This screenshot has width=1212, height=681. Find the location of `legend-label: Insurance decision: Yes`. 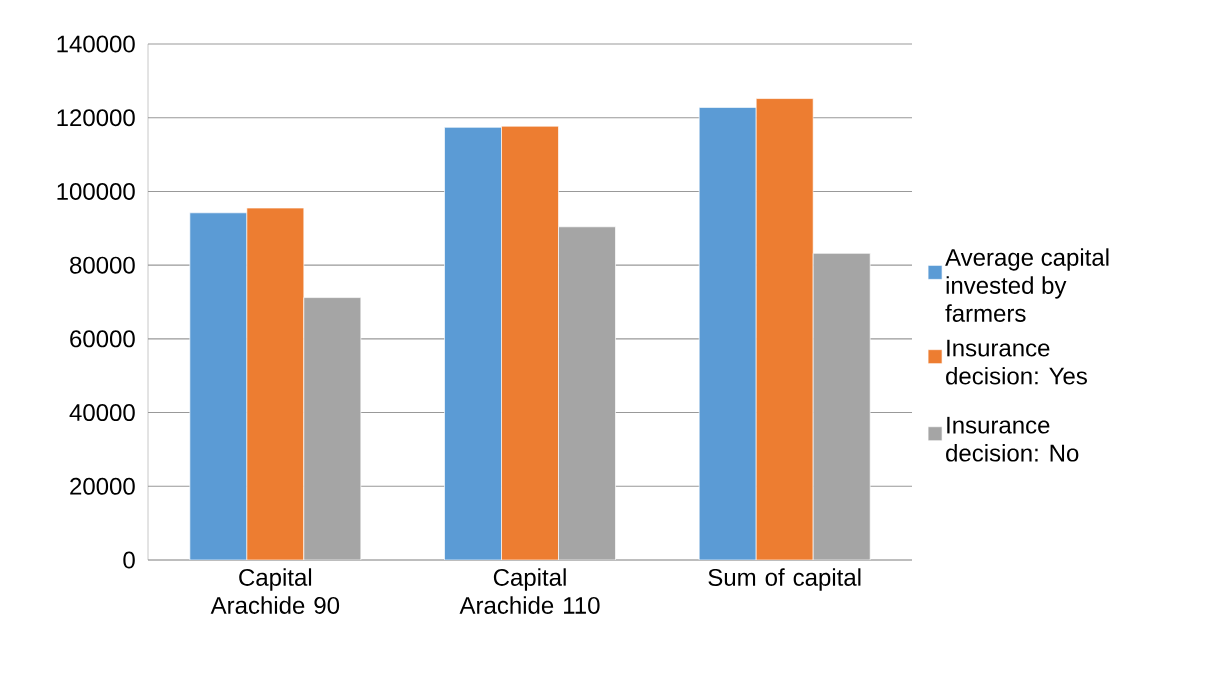

legend-label: Insurance decision: Yes is located at coordinates (1016, 362).